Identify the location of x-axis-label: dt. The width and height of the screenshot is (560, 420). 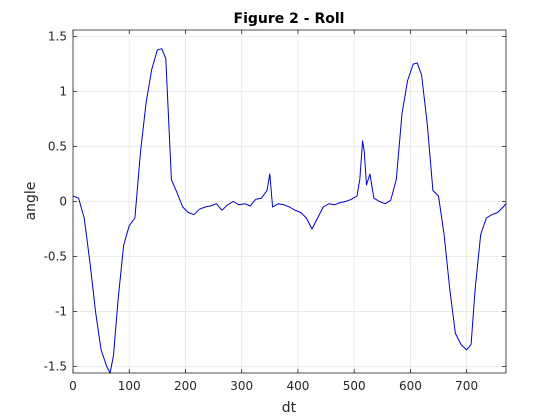
(289, 408).